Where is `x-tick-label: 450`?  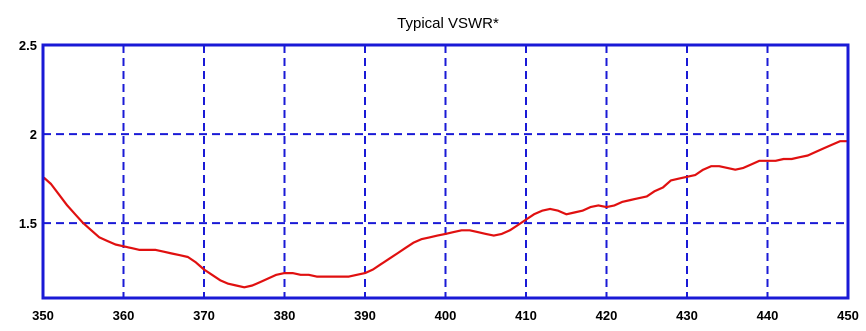 x-tick-label: 450 is located at coordinates (848, 315).